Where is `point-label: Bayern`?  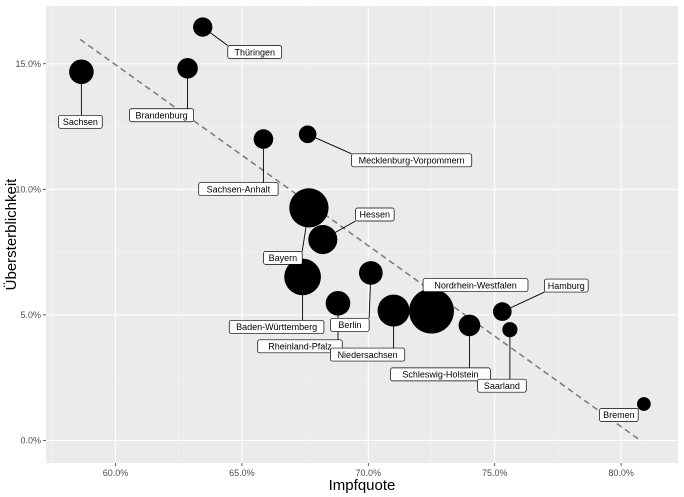 point-label: Bayern is located at coordinates (283, 258).